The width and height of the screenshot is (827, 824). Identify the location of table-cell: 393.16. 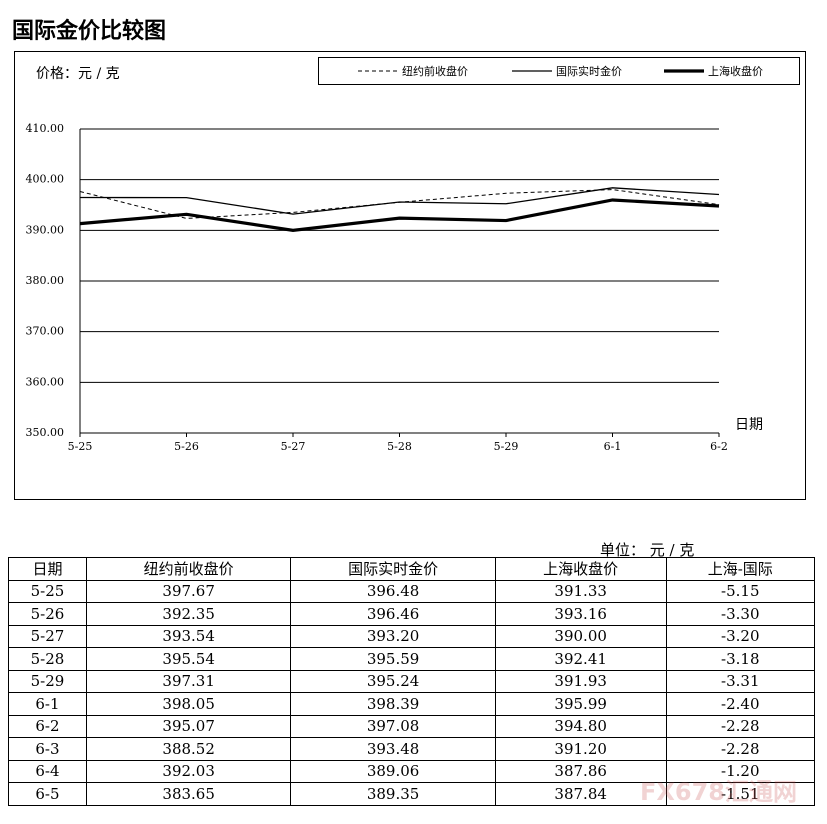
(580, 614).